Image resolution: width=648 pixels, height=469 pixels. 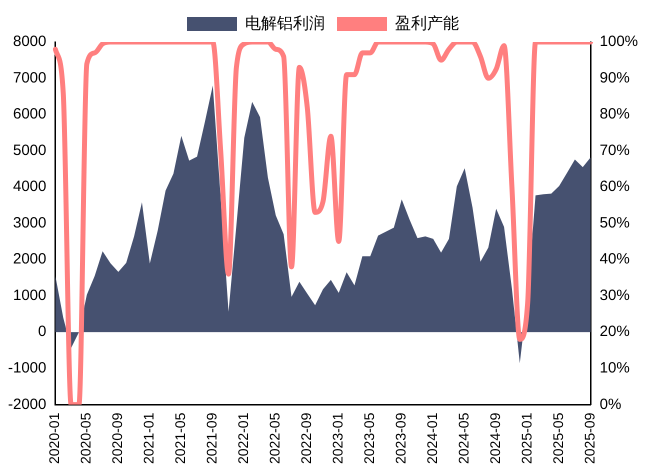 I want to click on y-tick-label: 7000, so click(x=29, y=77).